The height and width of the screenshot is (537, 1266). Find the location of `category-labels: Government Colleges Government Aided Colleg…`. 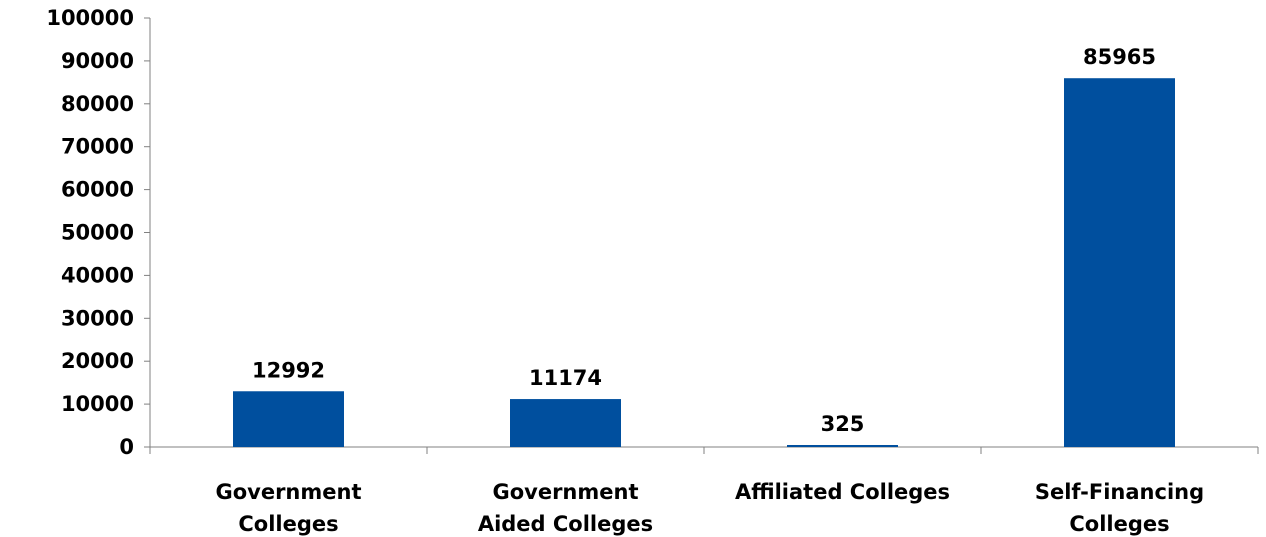

category-labels: Government Colleges Government Aided Colleg… is located at coordinates (709, 508).